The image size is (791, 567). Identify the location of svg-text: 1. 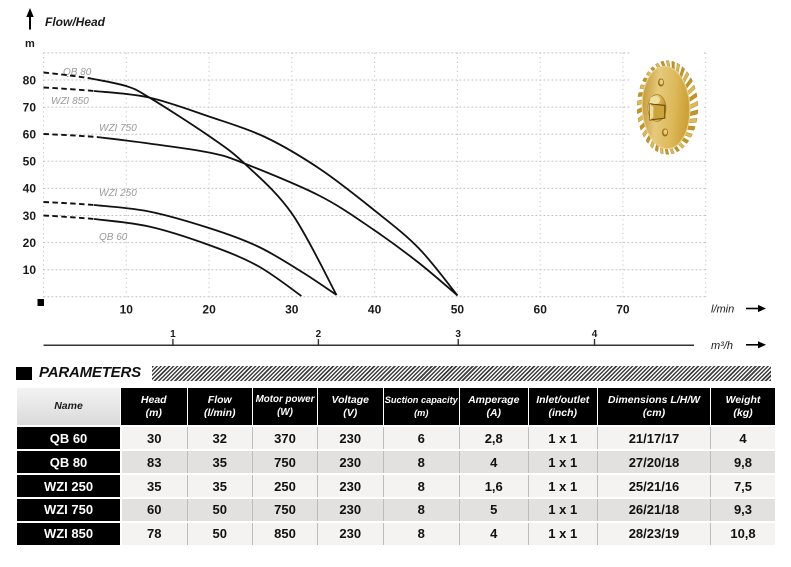
(173, 334).